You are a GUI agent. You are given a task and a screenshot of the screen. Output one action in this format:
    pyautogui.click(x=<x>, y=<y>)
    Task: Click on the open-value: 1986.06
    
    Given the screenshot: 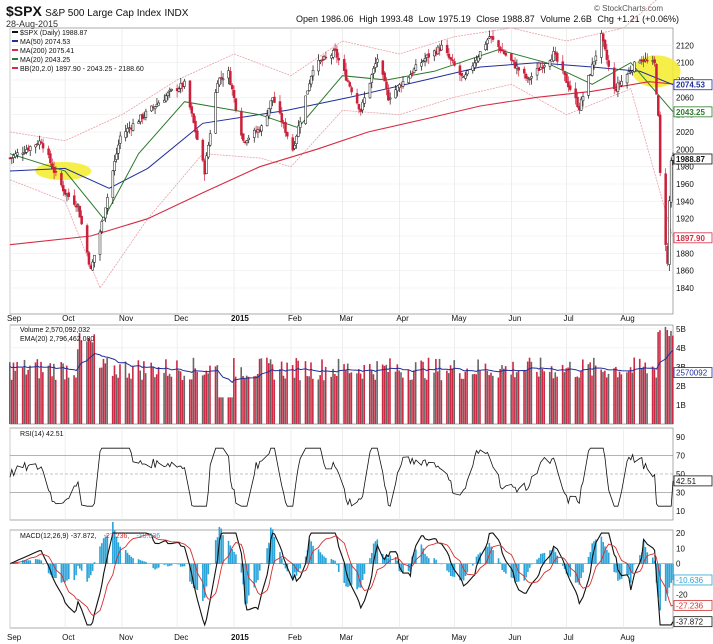 What is the action you would take?
    pyautogui.click(x=337, y=19)
    